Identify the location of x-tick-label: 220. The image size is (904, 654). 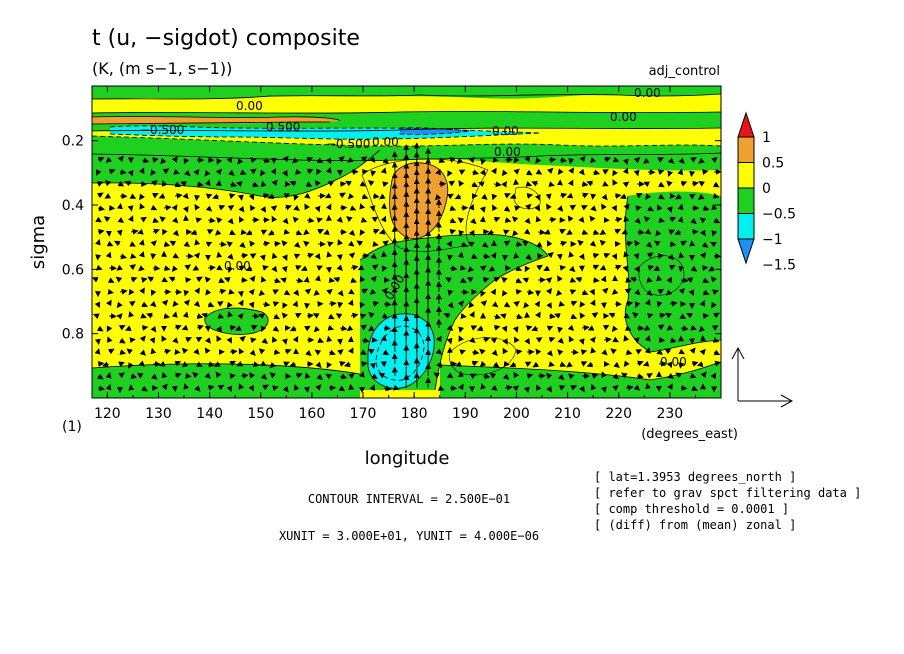
(618, 414).